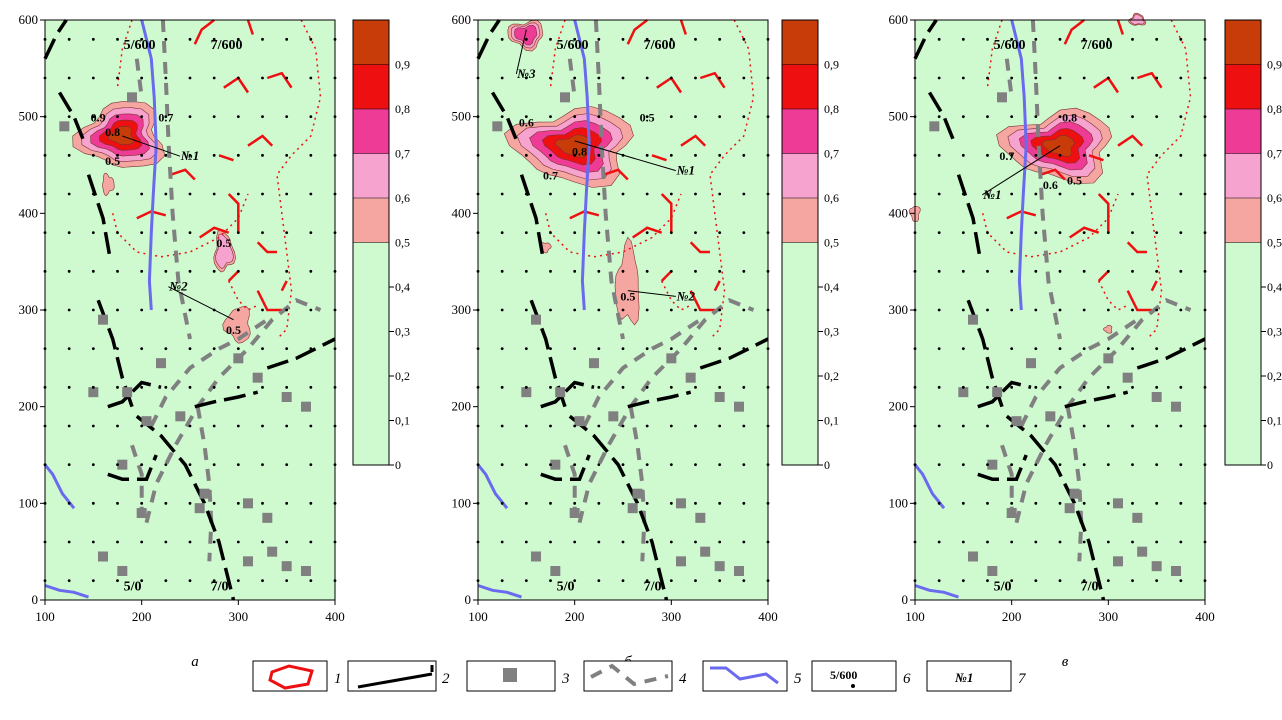  What do you see at coordinates (1274, 376) in the screenshot?
I see `colorbar-tick-label: 0,2` at bounding box center [1274, 376].